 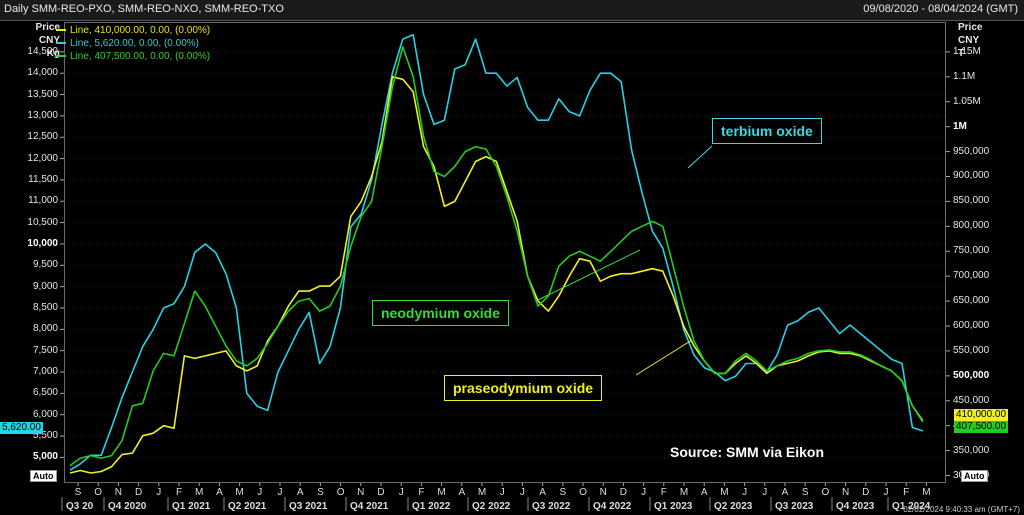 I want to click on right-tick-label: 1.1M, so click(x=964, y=76).